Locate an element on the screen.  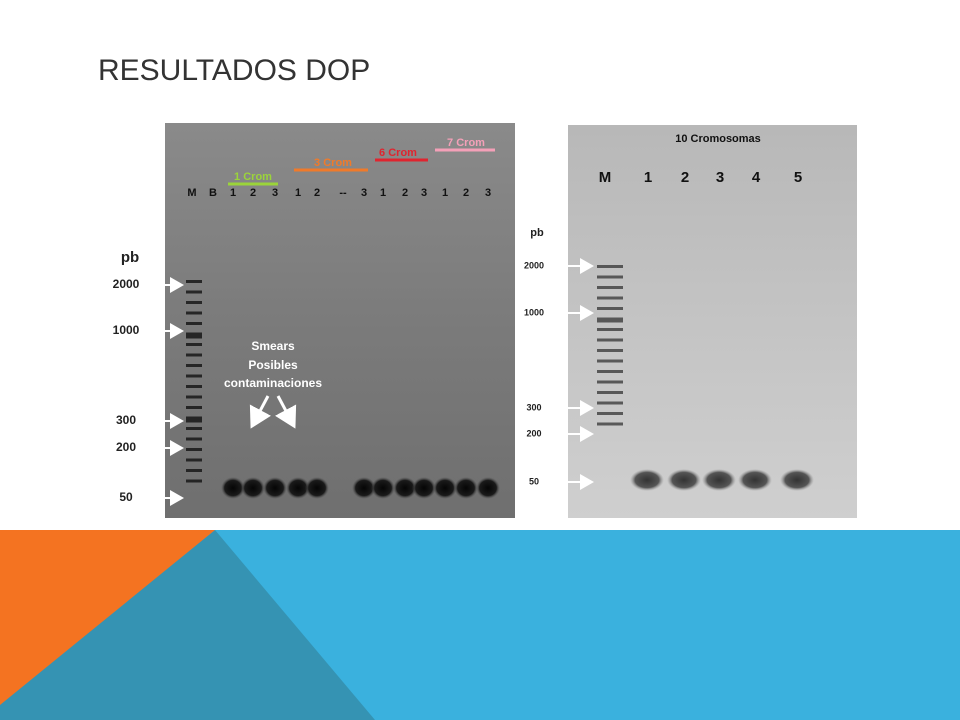
lane-label: -- is located at coordinates (343, 193).